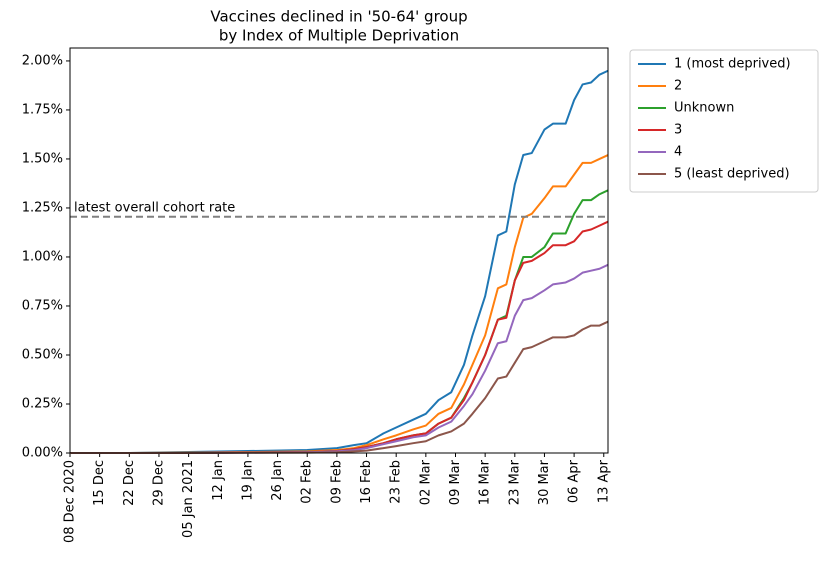 This screenshot has width=822, height=568. What do you see at coordinates (678, 86) in the screenshot?
I see `legend-label: 2` at bounding box center [678, 86].